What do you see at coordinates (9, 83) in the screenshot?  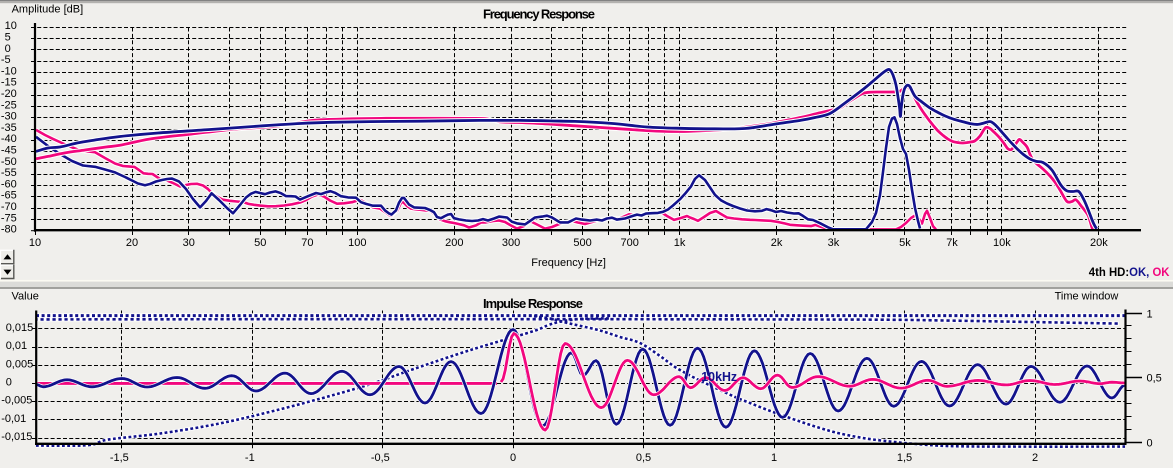 I see `svg-text: -15` at bounding box center [9, 83].